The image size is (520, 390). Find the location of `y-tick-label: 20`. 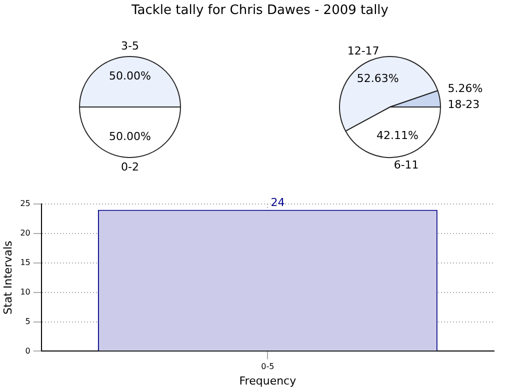

y-tick-label: 20 is located at coordinates (25, 233).